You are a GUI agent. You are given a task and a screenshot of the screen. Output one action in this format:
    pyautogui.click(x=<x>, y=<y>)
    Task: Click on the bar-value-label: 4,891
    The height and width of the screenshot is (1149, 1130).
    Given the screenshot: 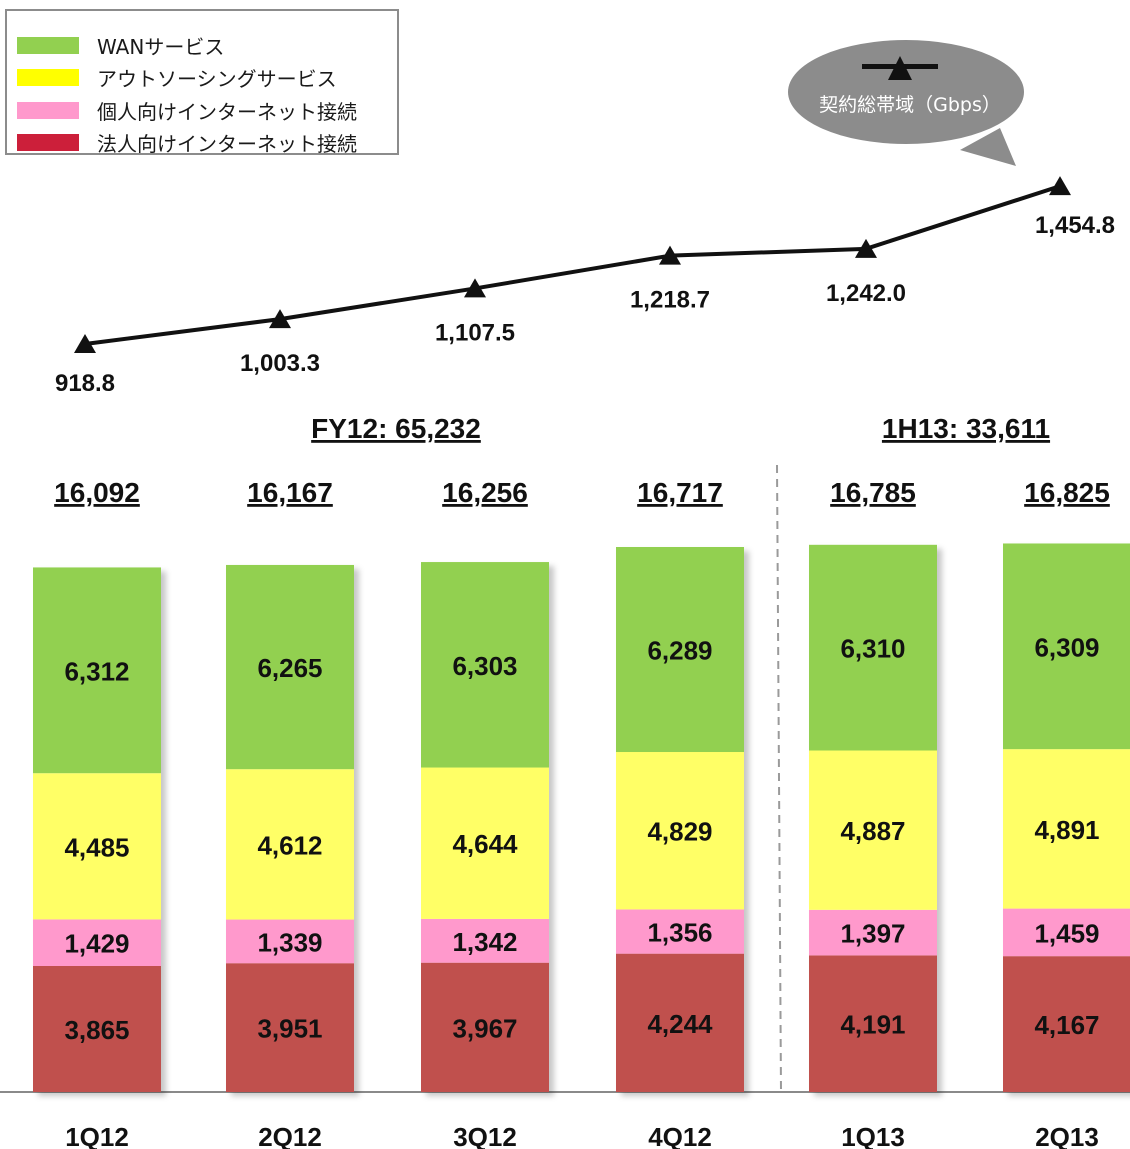 What is the action you would take?
    pyautogui.click(x=1066, y=830)
    